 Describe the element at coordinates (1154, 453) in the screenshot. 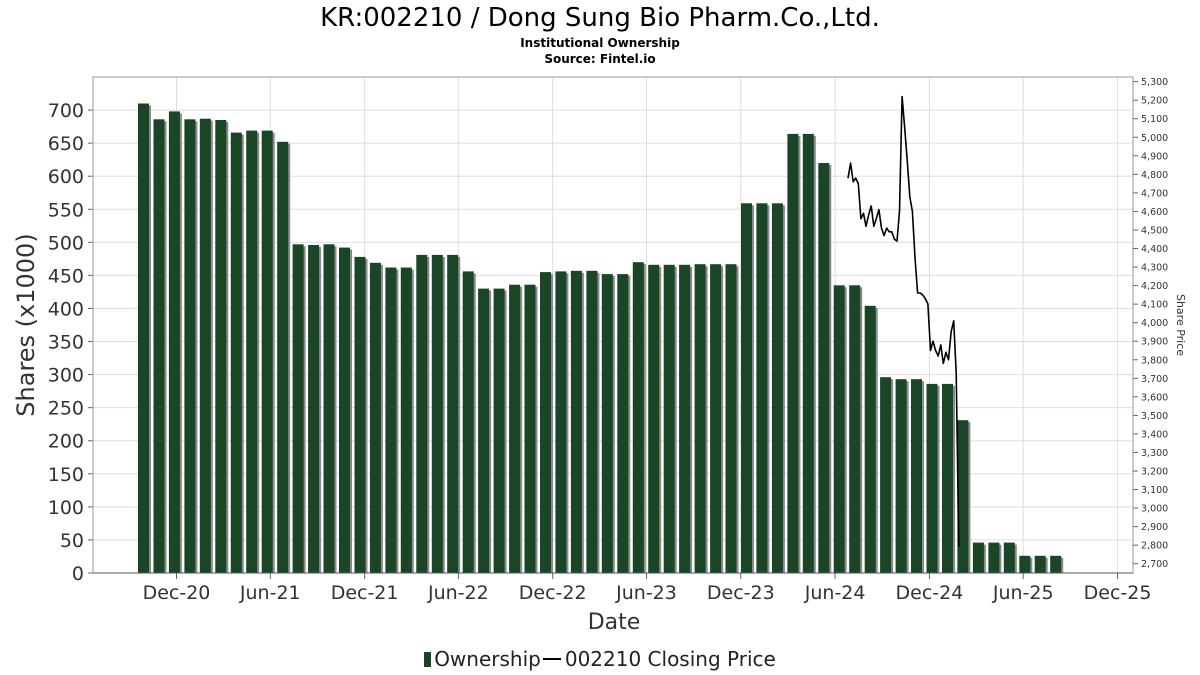

I see `y2-tick-label: 3,300` at that location.